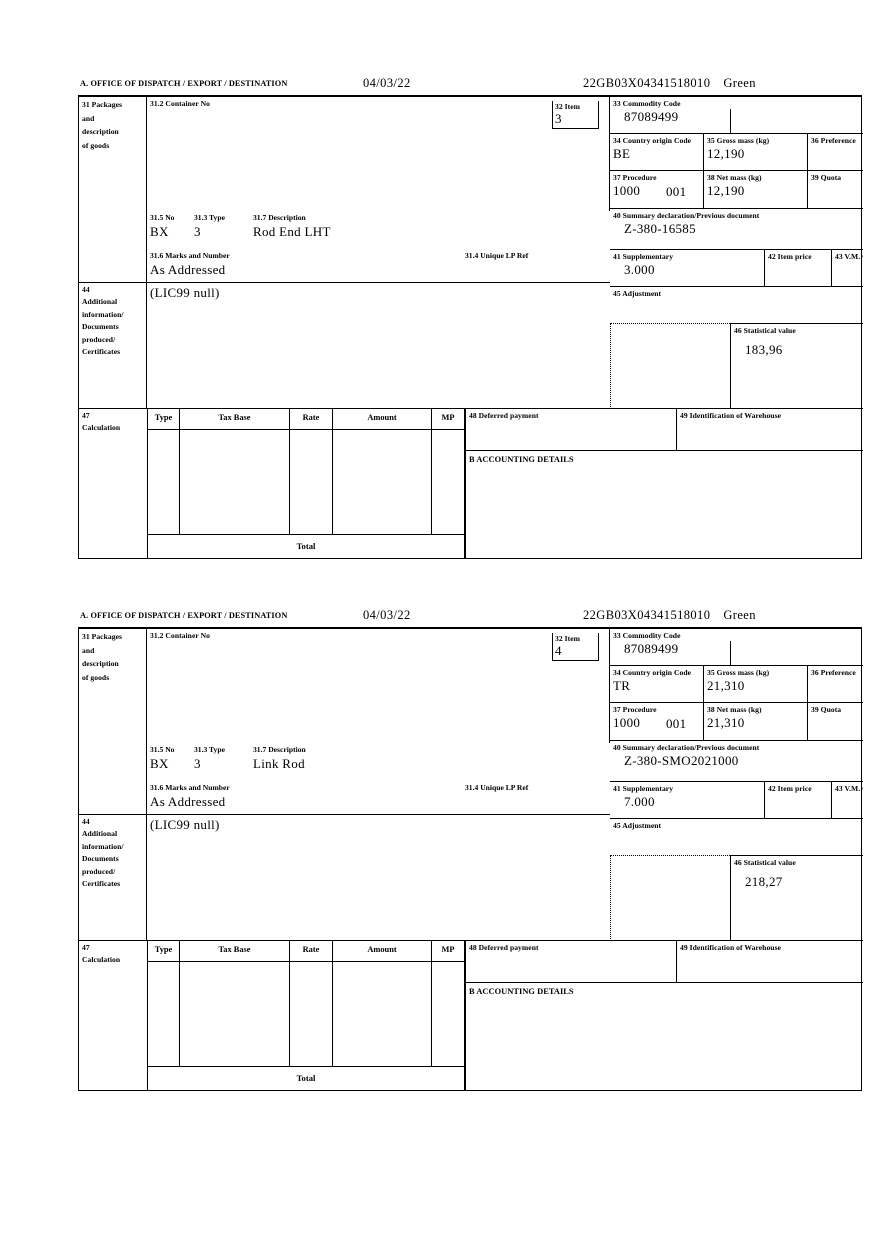 This screenshot has width=882, height=1250. What do you see at coordinates (113, 484) in the screenshot?
I see `box-47-label: 47 Calculation` at bounding box center [113, 484].